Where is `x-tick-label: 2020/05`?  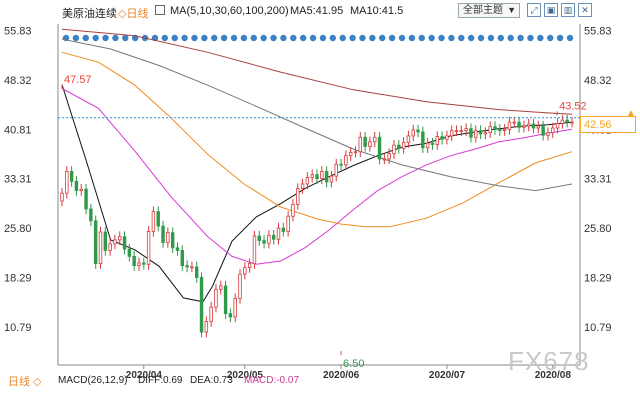
x-tick-label: 2020/05 is located at coordinates (245, 375).